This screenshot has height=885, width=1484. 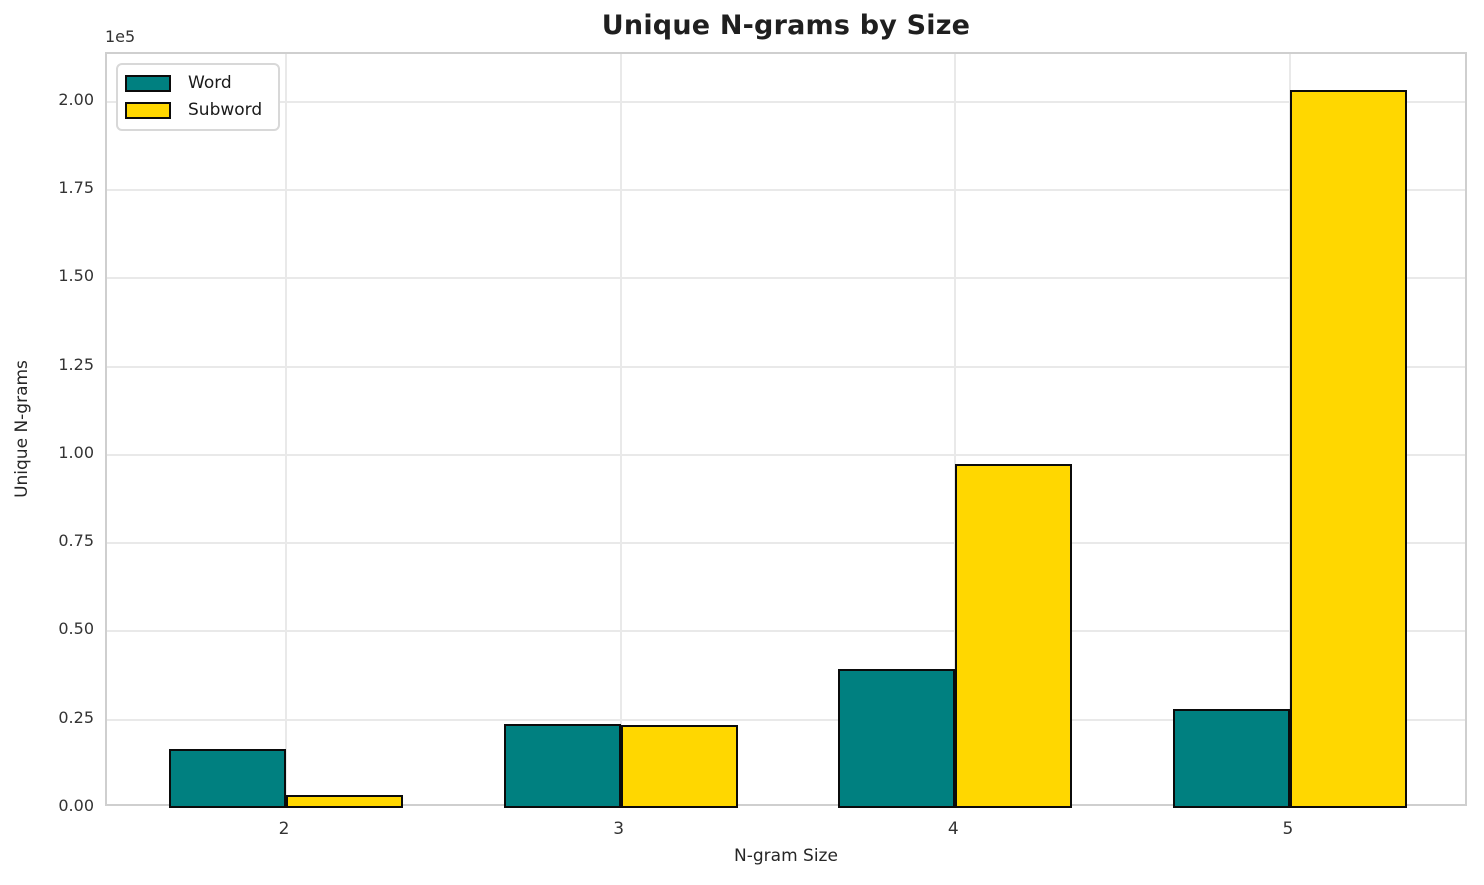 I want to click on ytick-label: 1.75, so click(x=76, y=187).